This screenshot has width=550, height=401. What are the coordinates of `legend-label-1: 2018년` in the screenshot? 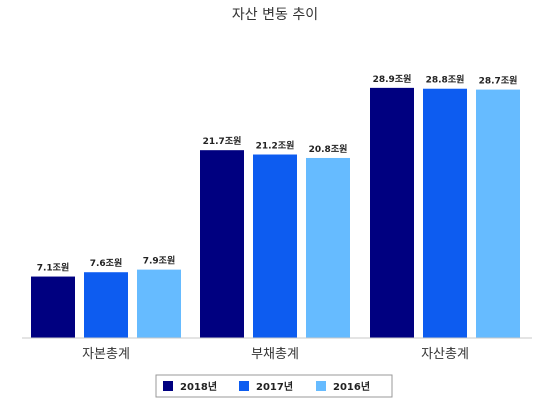 It's located at (198, 386).